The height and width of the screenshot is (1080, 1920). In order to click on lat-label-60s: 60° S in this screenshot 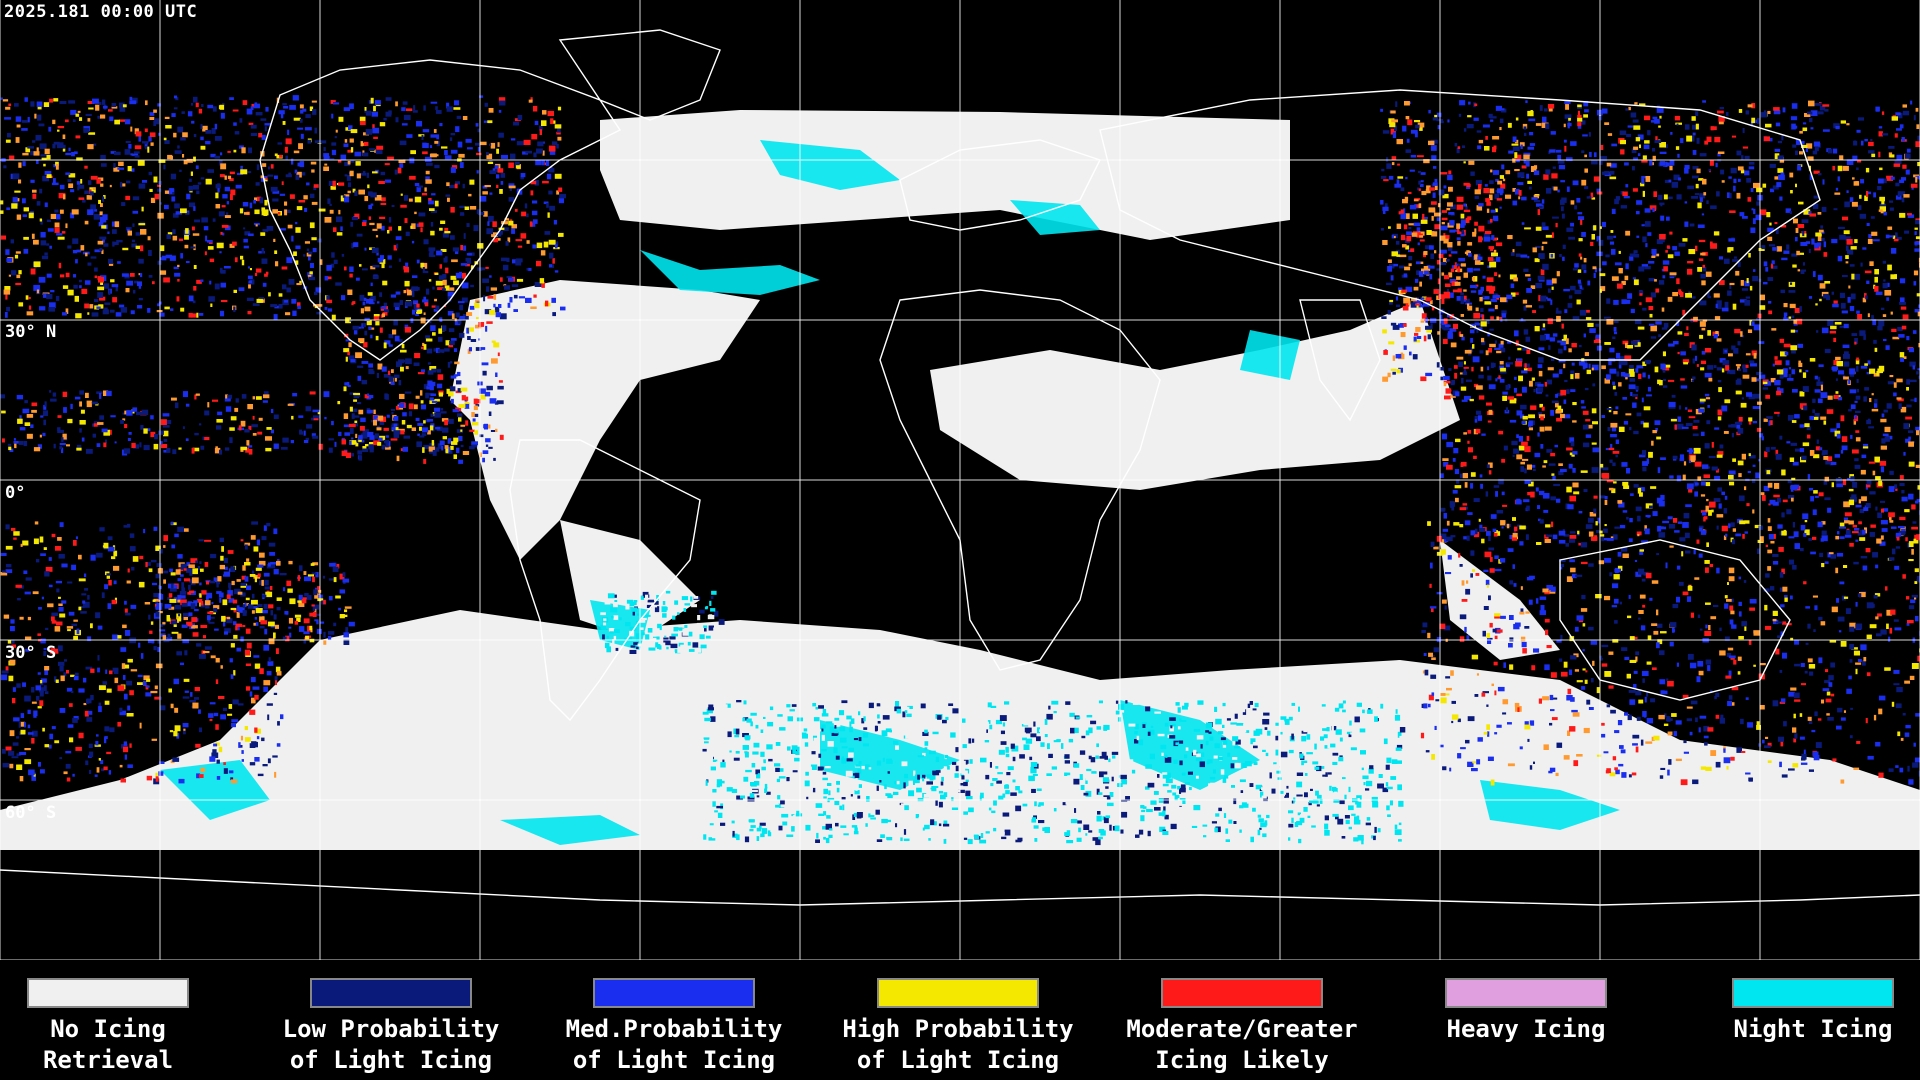, I will do `click(31, 813)`.